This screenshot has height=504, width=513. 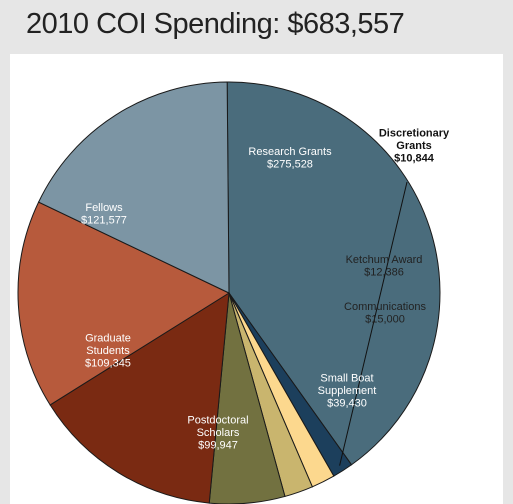 I want to click on slice-category-label: Research Grants, so click(x=290, y=152).